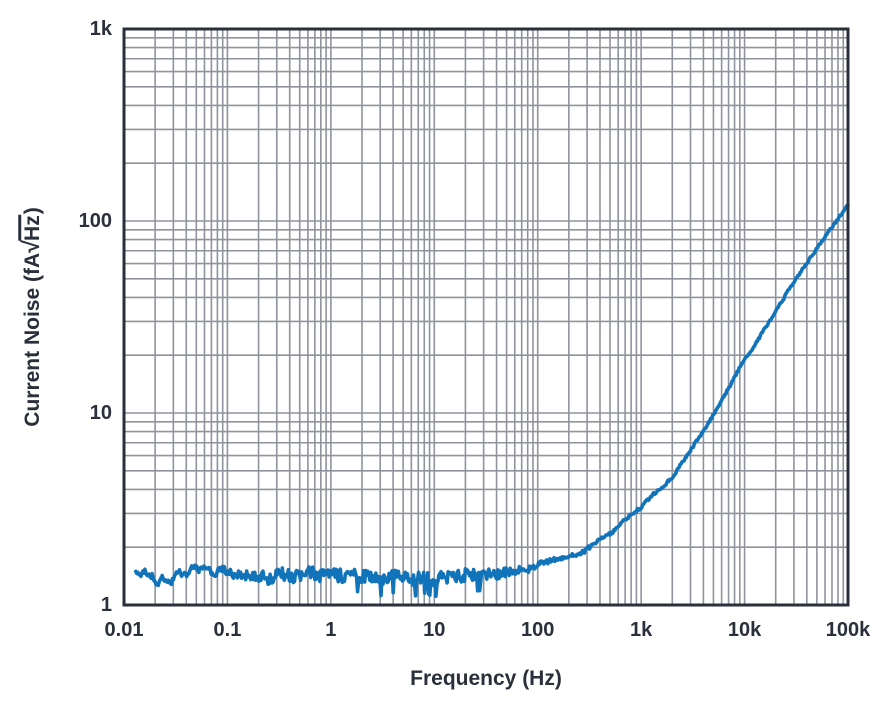  Describe the element at coordinates (744, 630) in the screenshot. I see `x-tick-label: 10k` at that location.